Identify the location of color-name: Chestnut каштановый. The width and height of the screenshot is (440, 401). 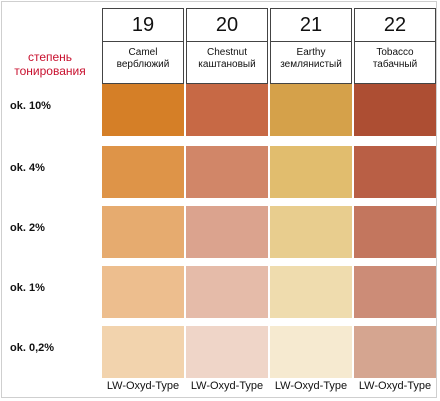
(227, 59).